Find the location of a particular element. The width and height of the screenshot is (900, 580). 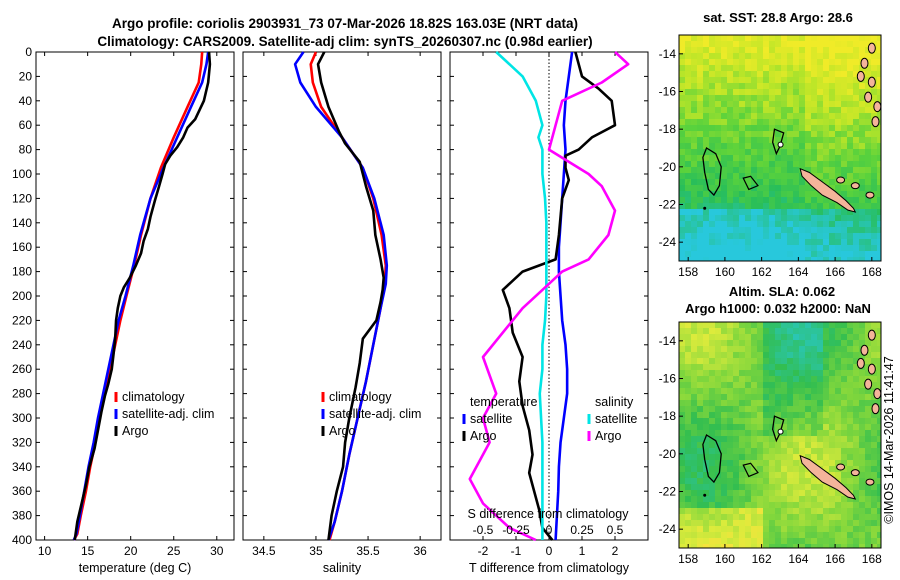

sst-map-axes: 158 160 162 164 166 168-14-16-18-20-22-24 is located at coordinates (770, 163).